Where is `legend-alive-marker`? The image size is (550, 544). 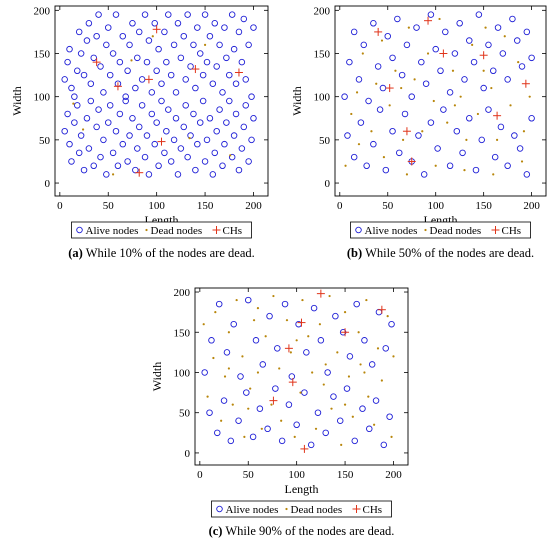 legend-alive-marker is located at coordinates (79, 230).